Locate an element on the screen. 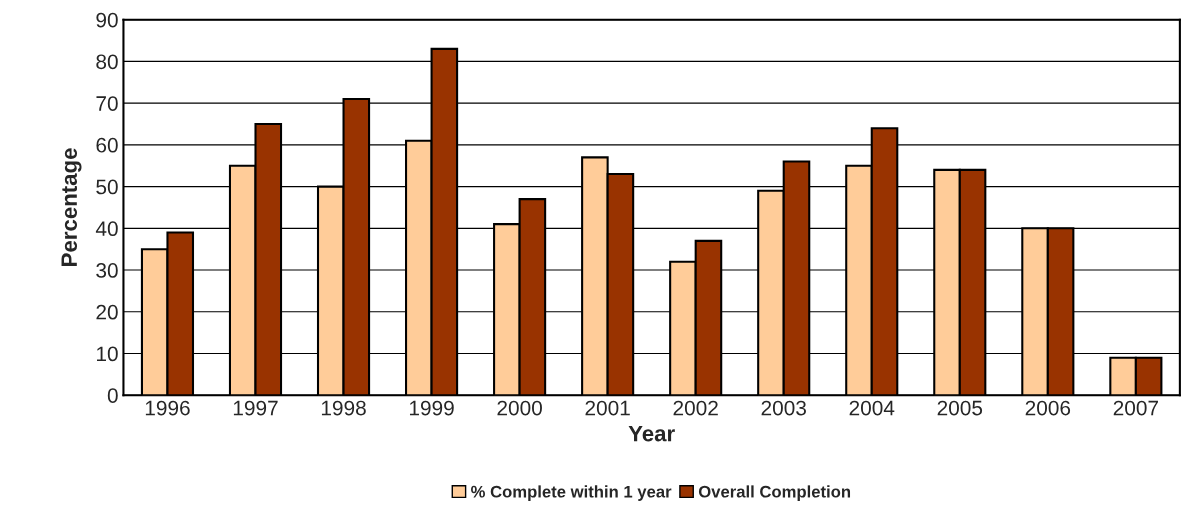 This screenshot has width=1187, height=518. y-tick-label: 70 is located at coordinates (107, 103).